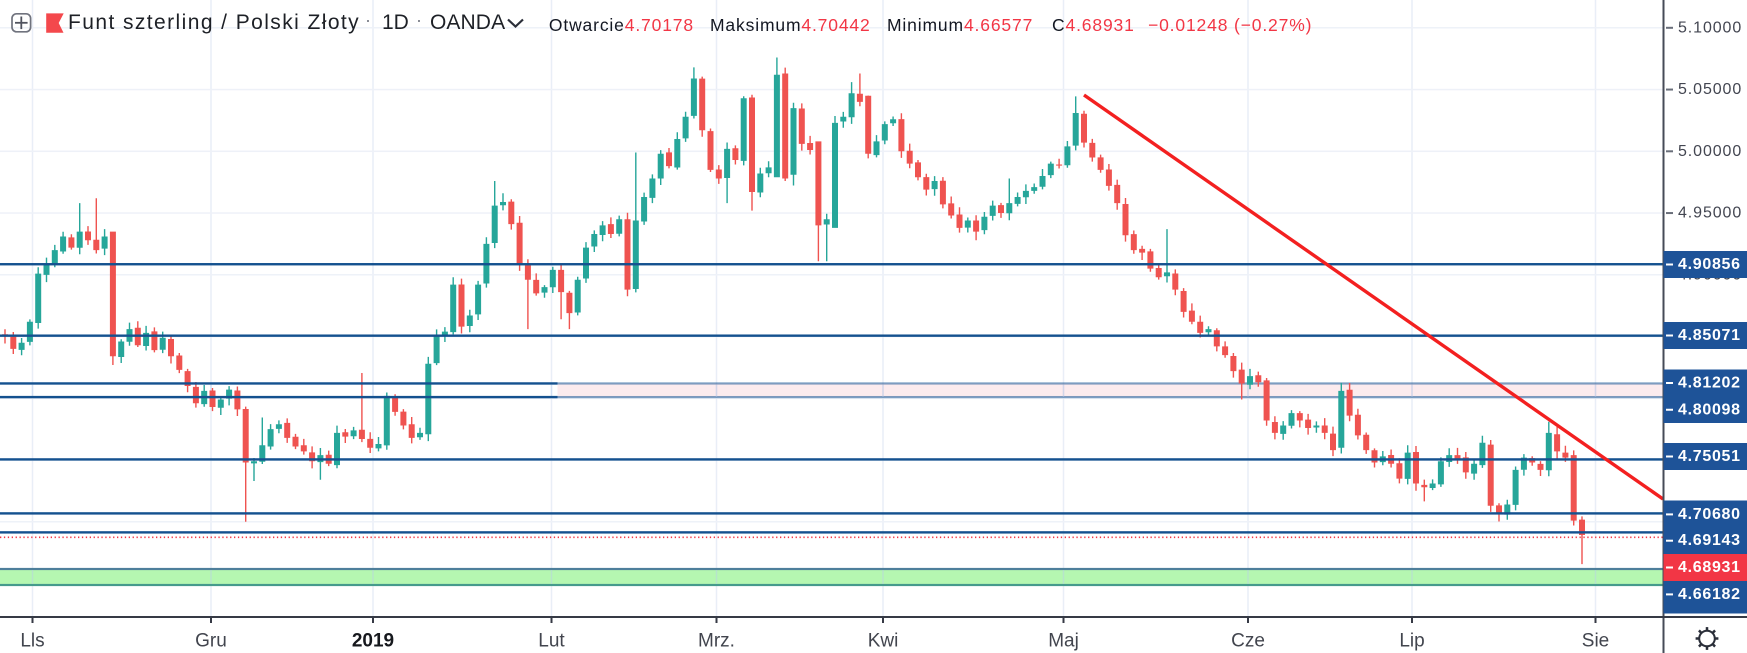 Image resolution: width=1747 pixels, height=653 pixels. What do you see at coordinates (32, 641) in the screenshot?
I see `svg-text: Lls` at bounding box center [32, 641].